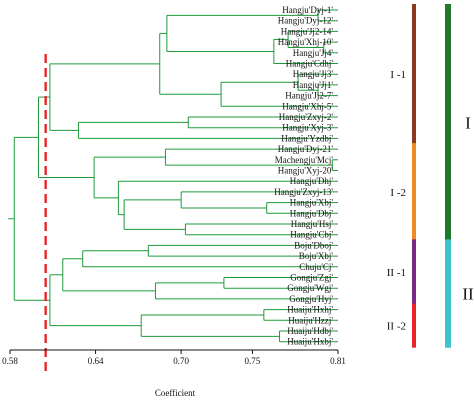  What do you see at coordinates (306, 149) in the screenshot?
I see `leaf-label: Hangju'Dyj-21'` at bounding box center [306, 149].